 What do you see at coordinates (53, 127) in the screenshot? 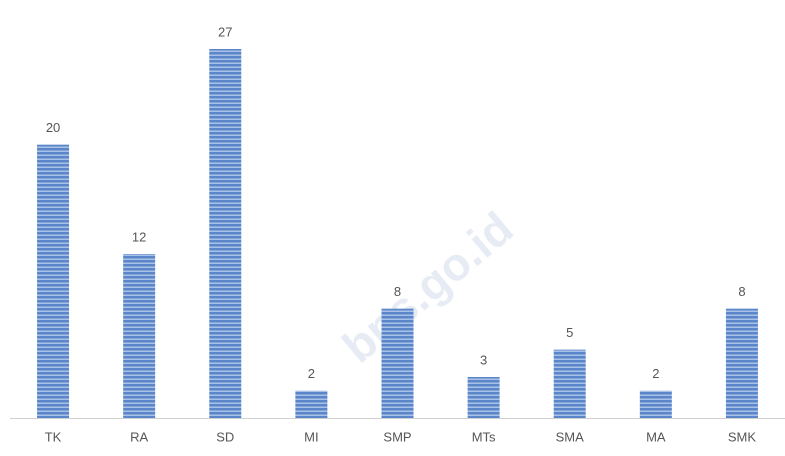
I see `value-label: 20` at bounding box center [53, 127].